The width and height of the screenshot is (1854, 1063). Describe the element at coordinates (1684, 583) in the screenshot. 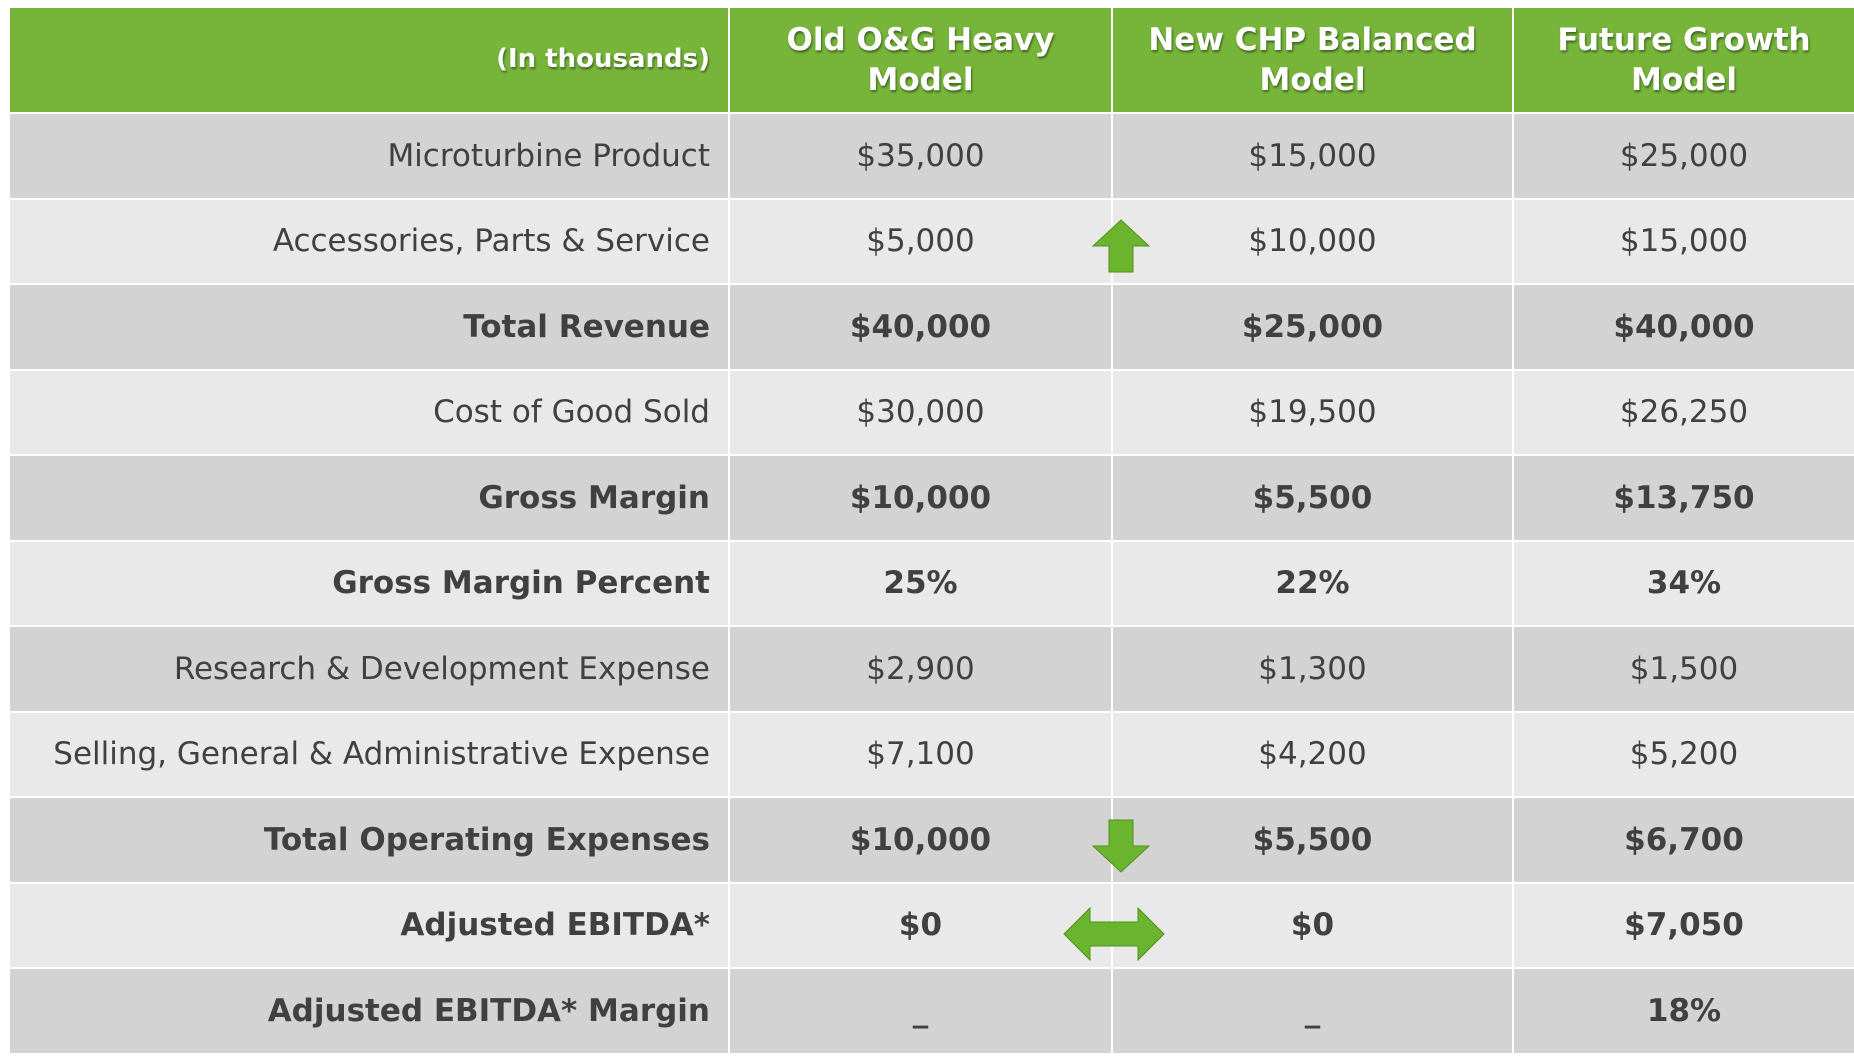

I see `table-cell: 34%` at that location.